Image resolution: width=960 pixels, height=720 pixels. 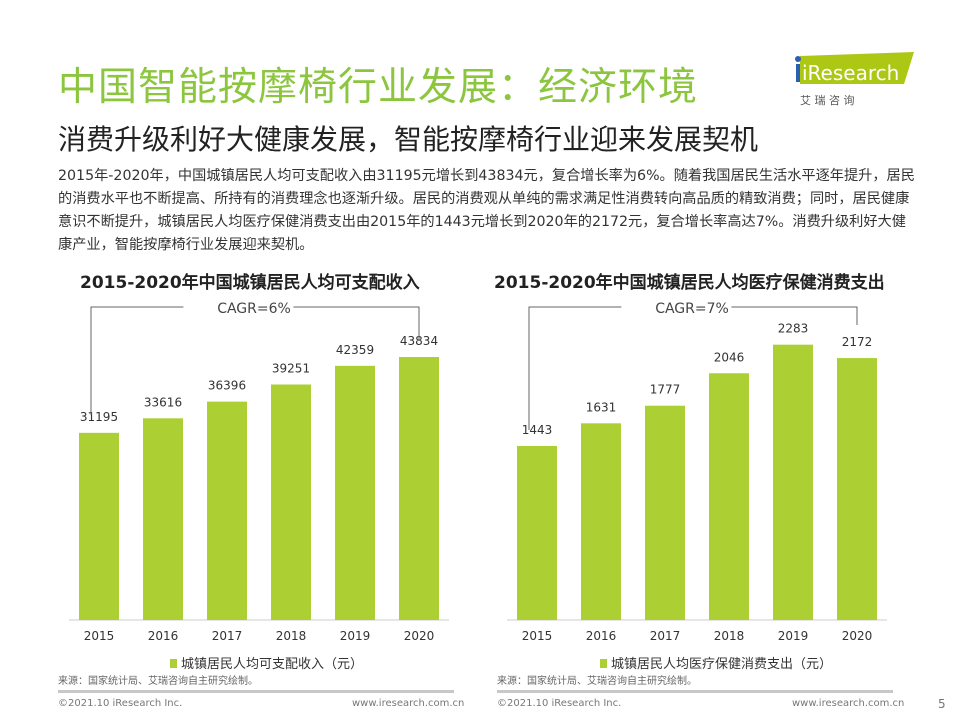 I want to click on data-label: 1777, so click(x=665, y=390).